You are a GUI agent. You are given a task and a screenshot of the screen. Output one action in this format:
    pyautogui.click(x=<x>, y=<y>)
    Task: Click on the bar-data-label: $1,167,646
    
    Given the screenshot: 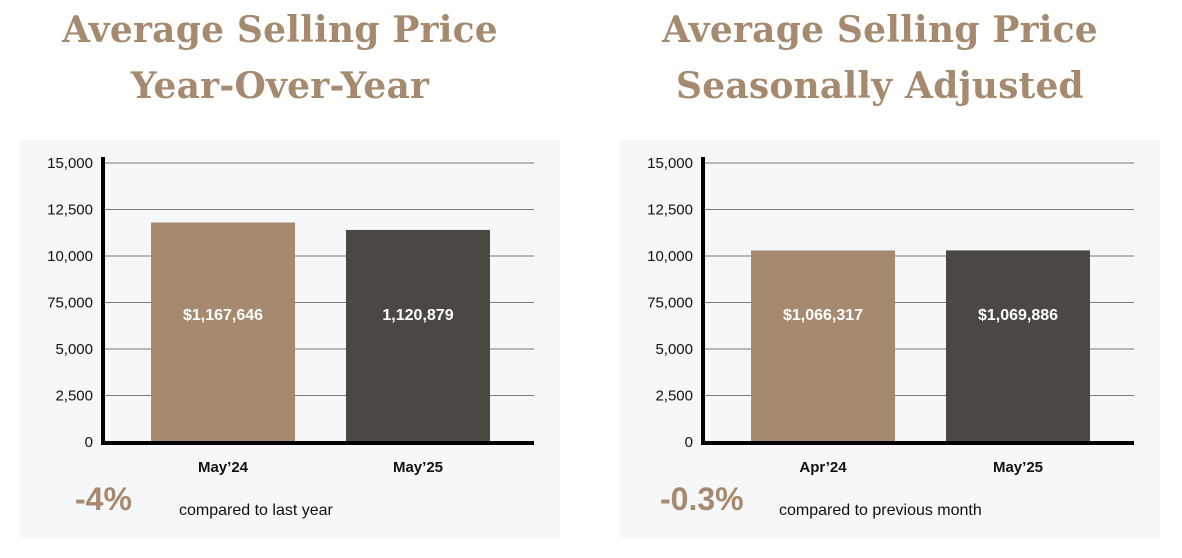 What is the action you would take?
    pyautogui.click(x=223, y=315)
    